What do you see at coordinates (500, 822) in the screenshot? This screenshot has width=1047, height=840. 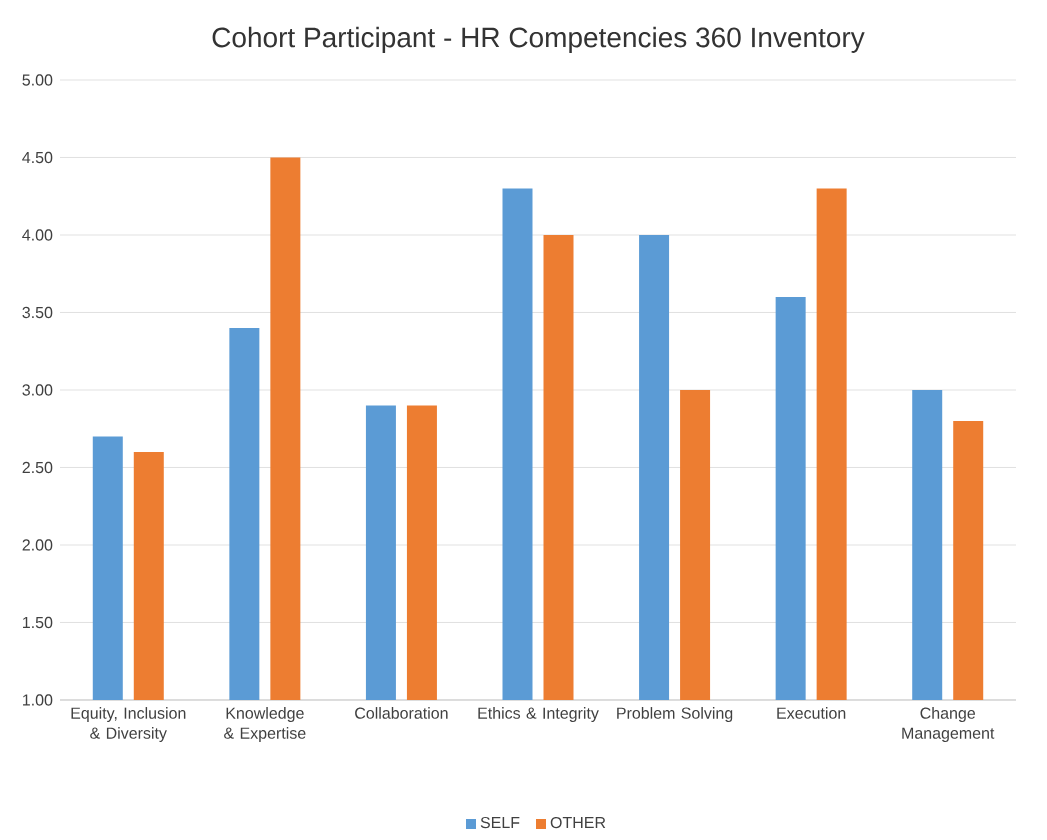 I see `legend-label: SELF` at bounding box center [500, 822].